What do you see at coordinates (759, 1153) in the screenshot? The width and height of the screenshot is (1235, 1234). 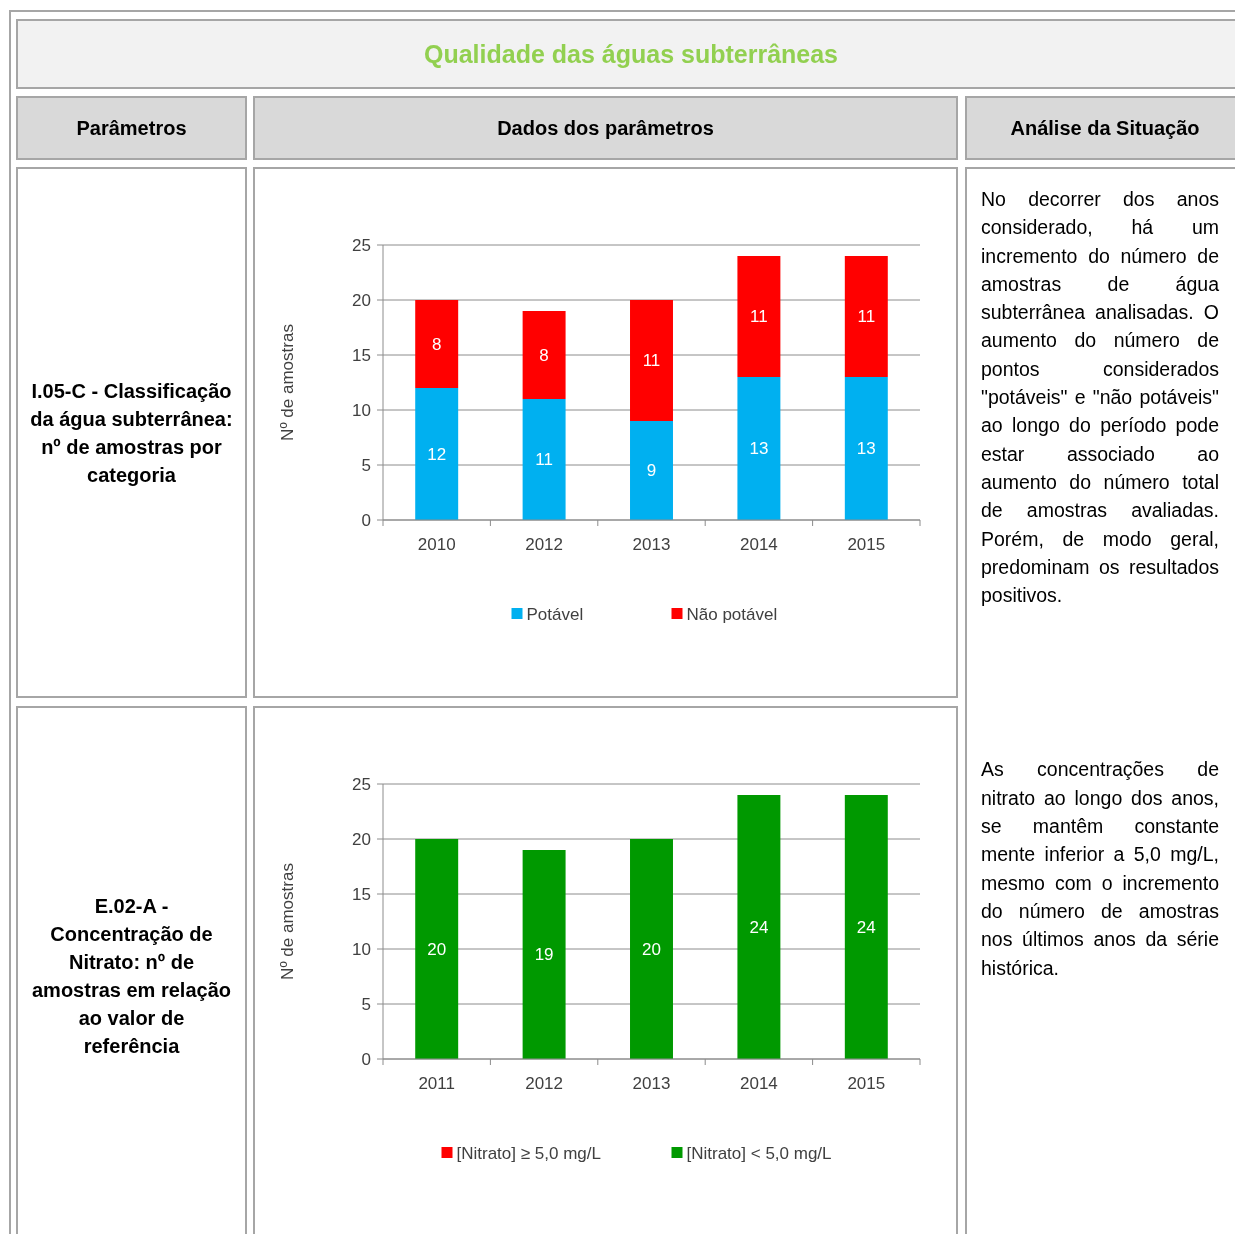 I see `legend-label: [Nitrato] < 5,0 mg/L` at bounding box center [759, 1153].